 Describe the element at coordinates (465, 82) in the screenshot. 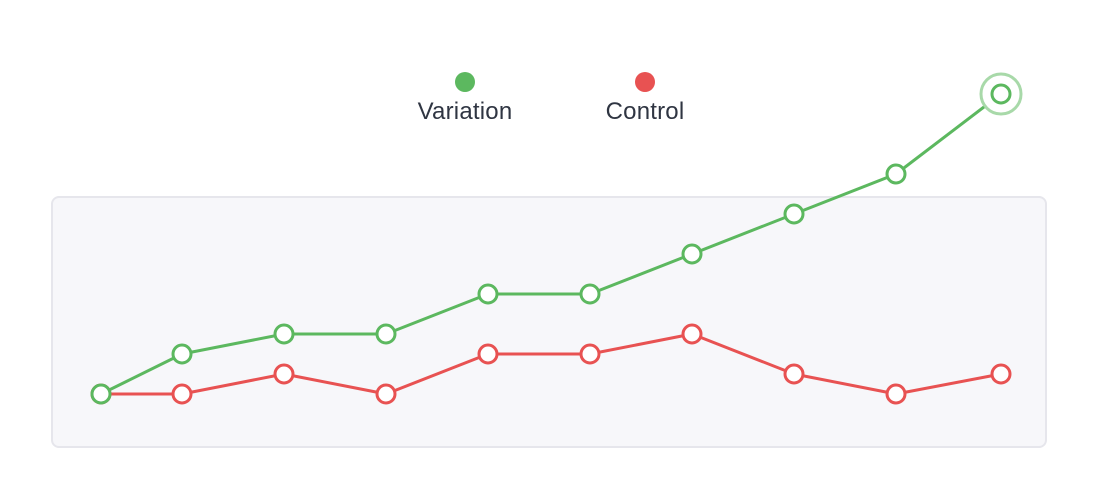

I see `legend-dot-variation` at that location.